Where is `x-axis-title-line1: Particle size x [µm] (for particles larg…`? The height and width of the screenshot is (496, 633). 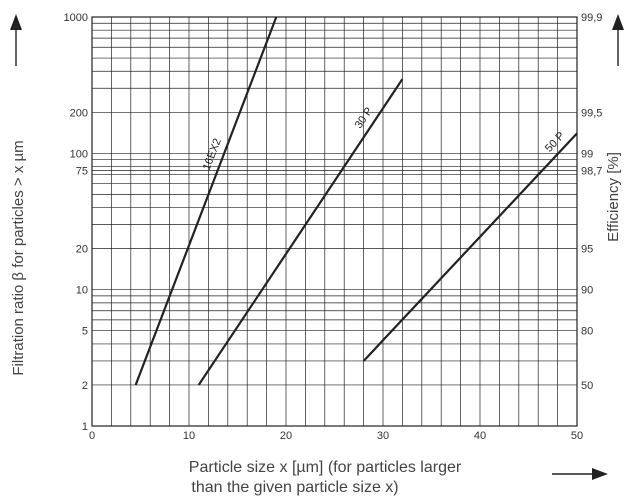
x-axis-title-line1: Particle size x [µm] (for particles larg… is located at coordinates (325, 467).